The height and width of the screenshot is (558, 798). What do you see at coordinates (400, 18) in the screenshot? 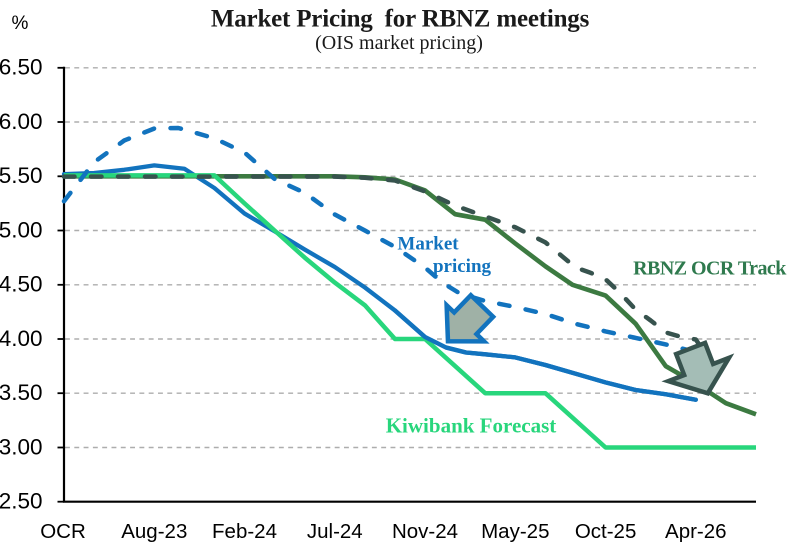
I see `svg-text:Market Pricing for RBNZ meeti: Market Pricing for RBNZ meetings` at bounding box center [400, 18].